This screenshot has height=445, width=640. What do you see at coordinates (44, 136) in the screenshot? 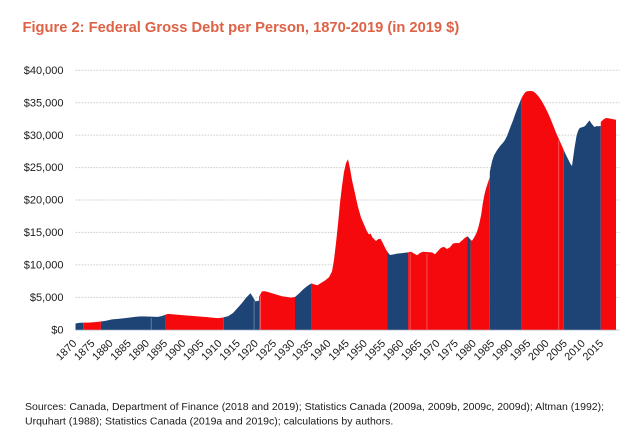
I see `svg-text: $30,000` at bounding box center [44, 136].